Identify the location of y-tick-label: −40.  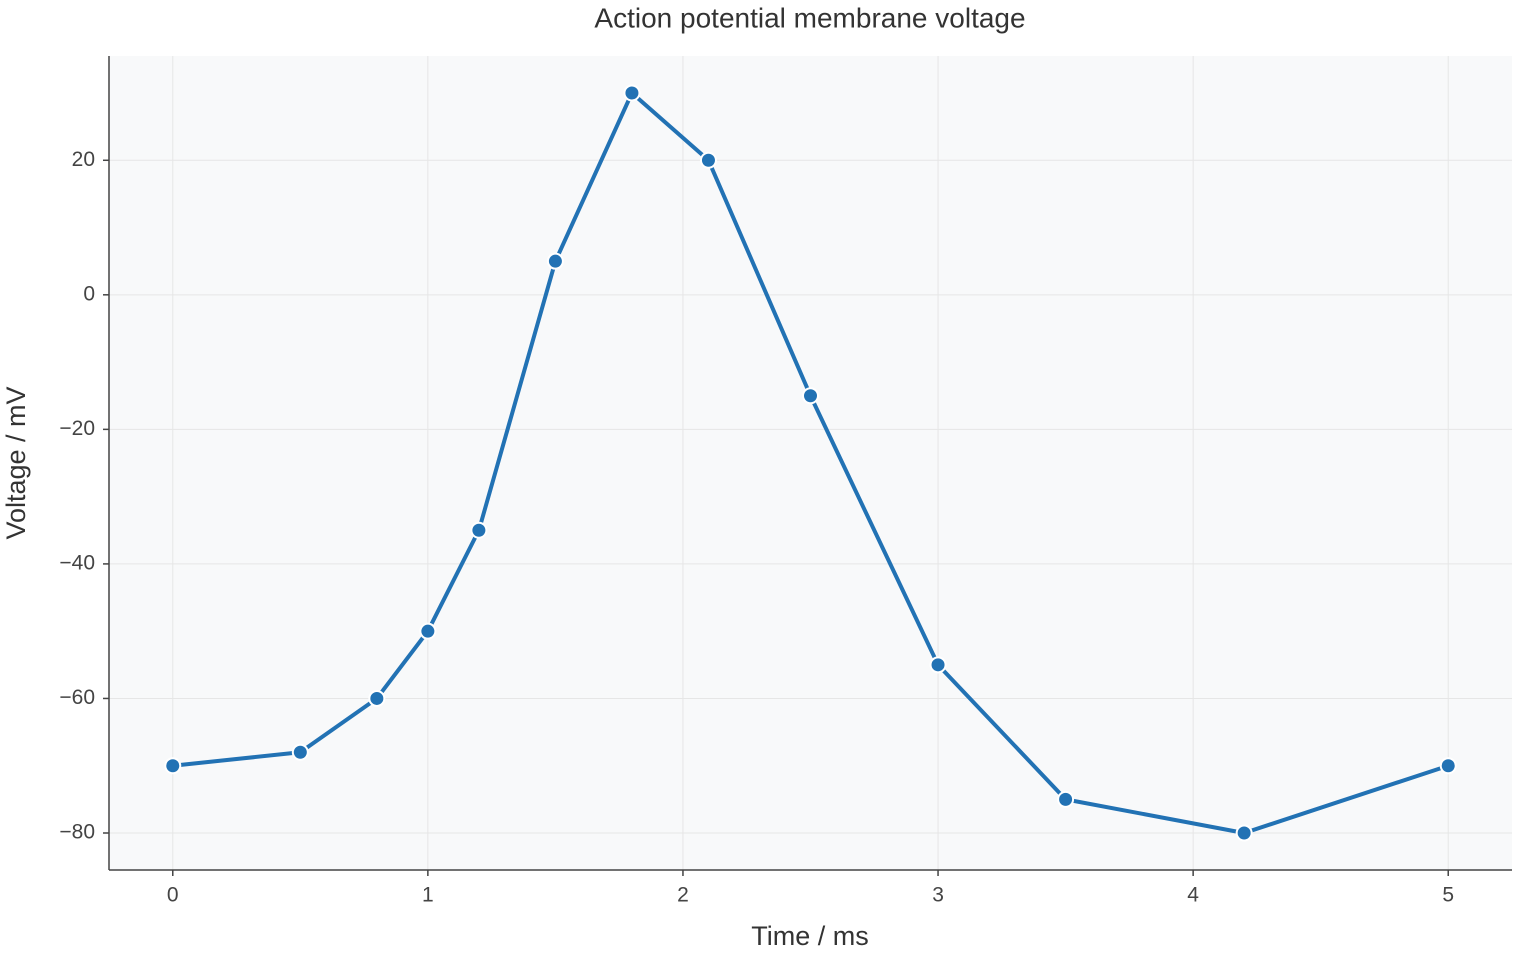
(77, 562).